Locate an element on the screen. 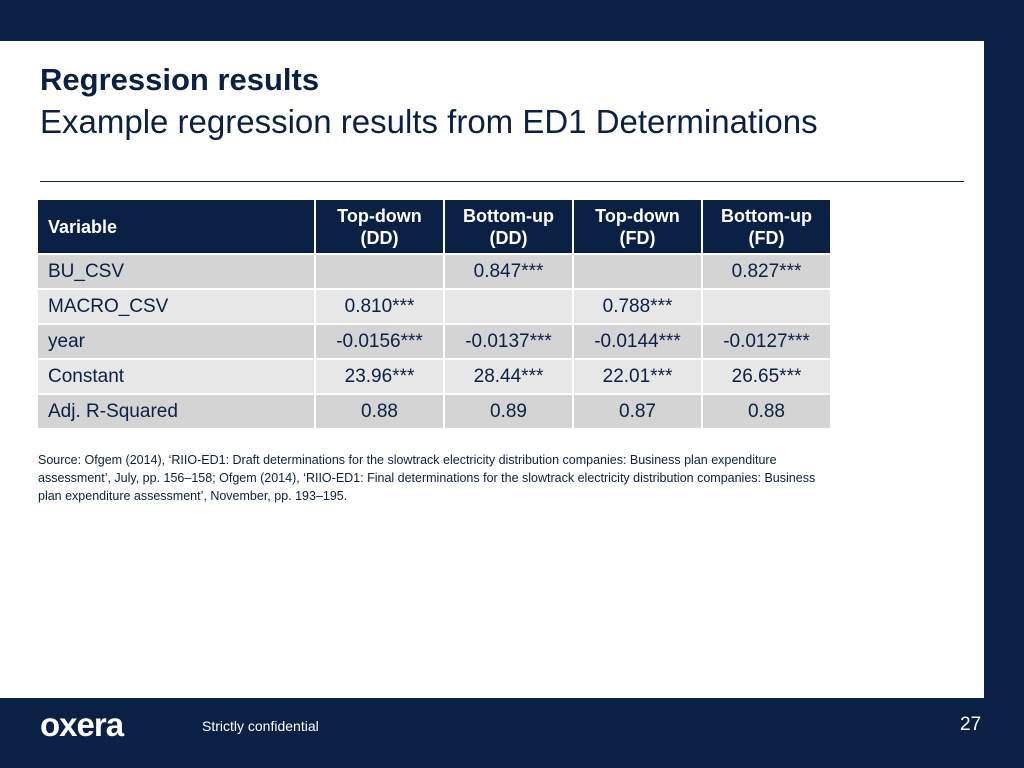 The width and height of the screenshot is (1024, 768). table-cell: 0.89 is located at coordinates (508, 411).